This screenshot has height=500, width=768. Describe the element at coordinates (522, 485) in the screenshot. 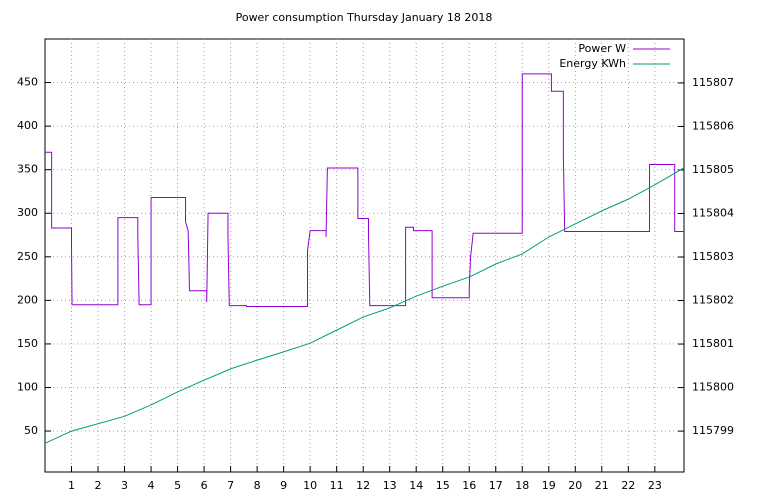

I see `x-tick-label: 18` at that location.